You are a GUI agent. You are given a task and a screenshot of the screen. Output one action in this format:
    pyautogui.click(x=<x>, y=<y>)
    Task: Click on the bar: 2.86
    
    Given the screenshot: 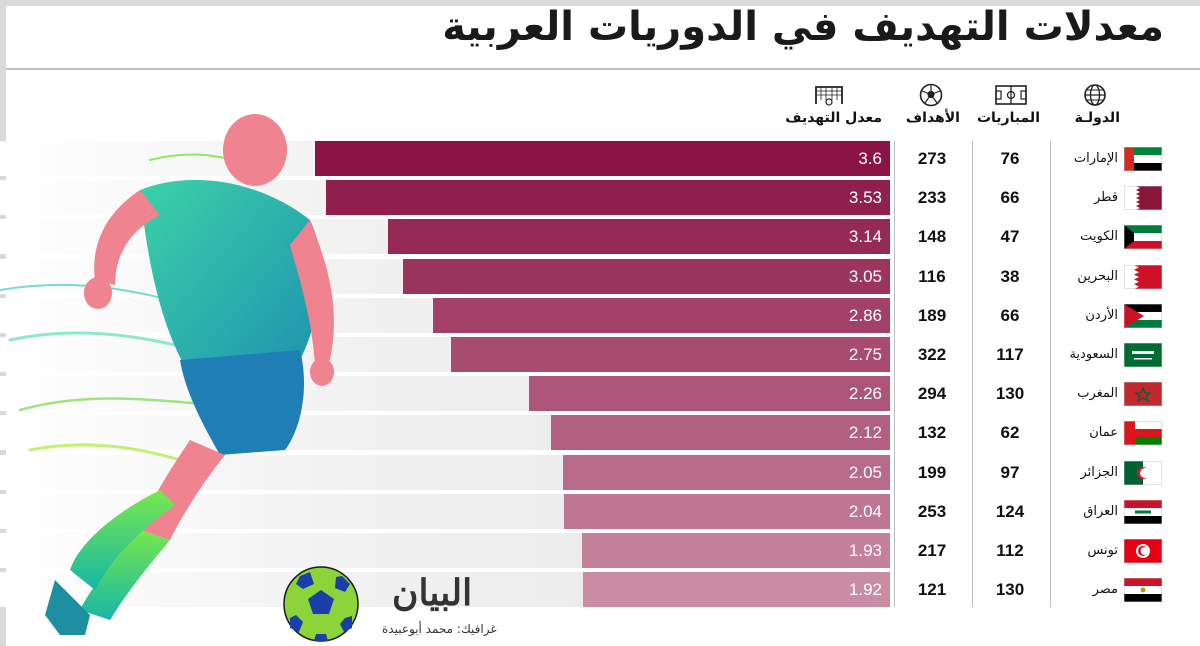 What is the action you would take?
    pyautogui.click(x=661, y=315)
    